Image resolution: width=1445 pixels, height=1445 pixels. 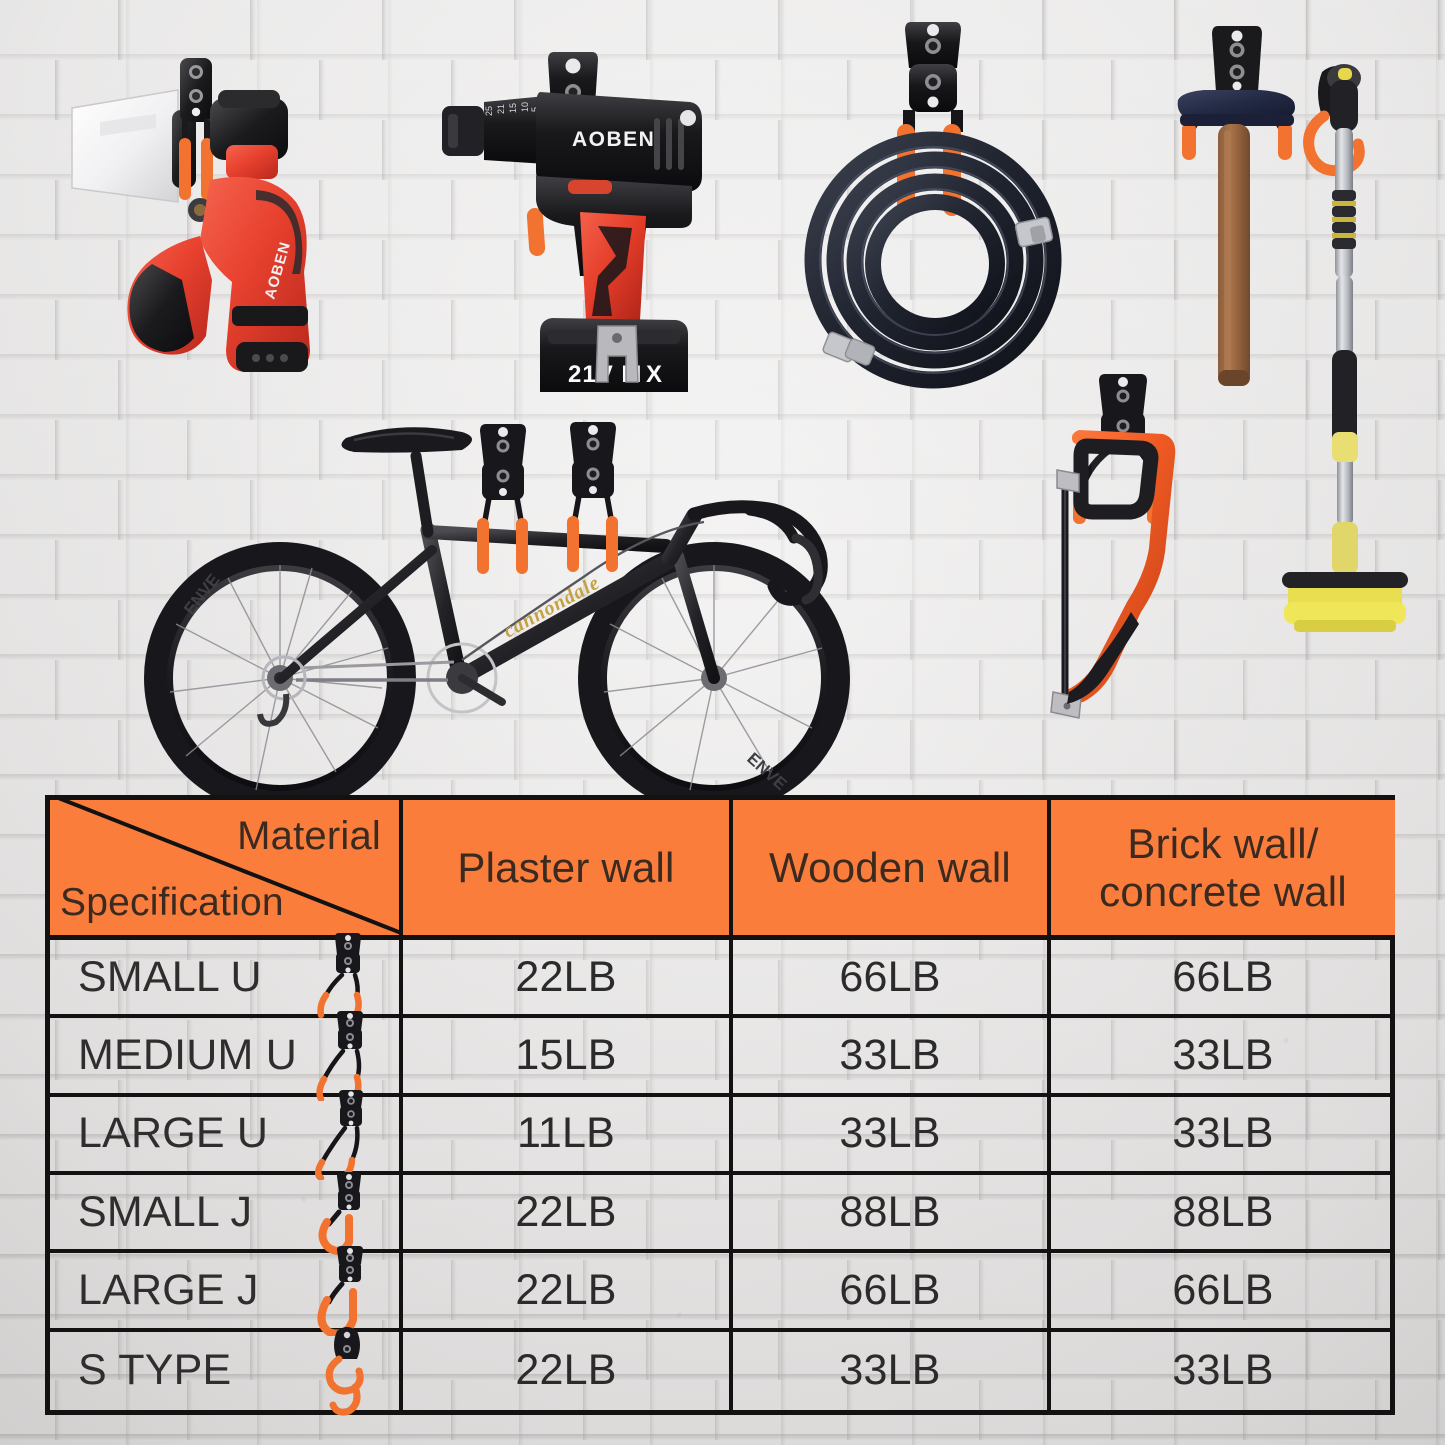 I want to click on cell-wooden-value: 88LB, so click(x=892, y=1214).